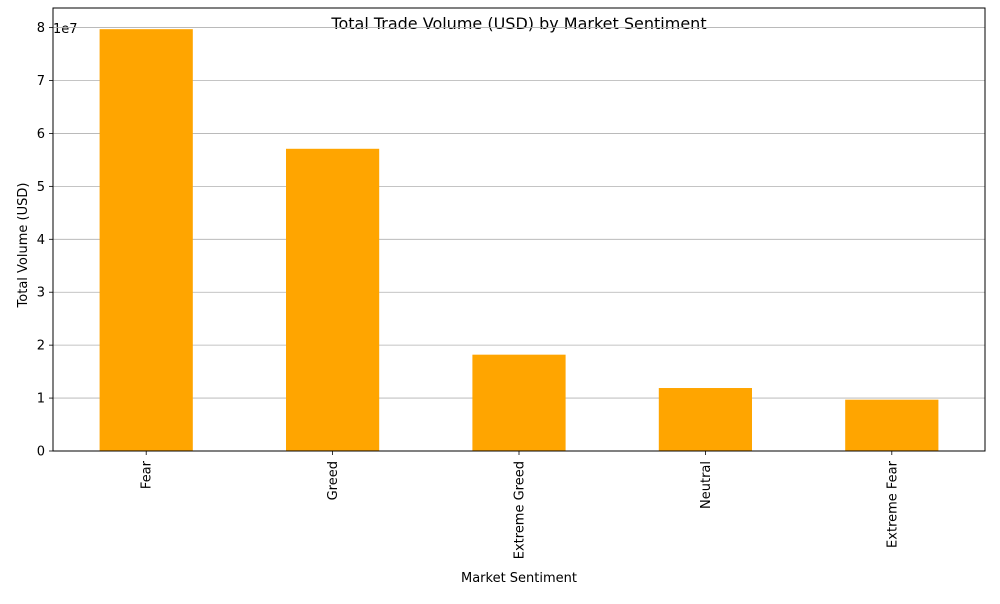 The image size is (1000, 604). Describe the element at coordinates (41, 399) in the screenshot. I see `y-tick-label: 1` at that location.